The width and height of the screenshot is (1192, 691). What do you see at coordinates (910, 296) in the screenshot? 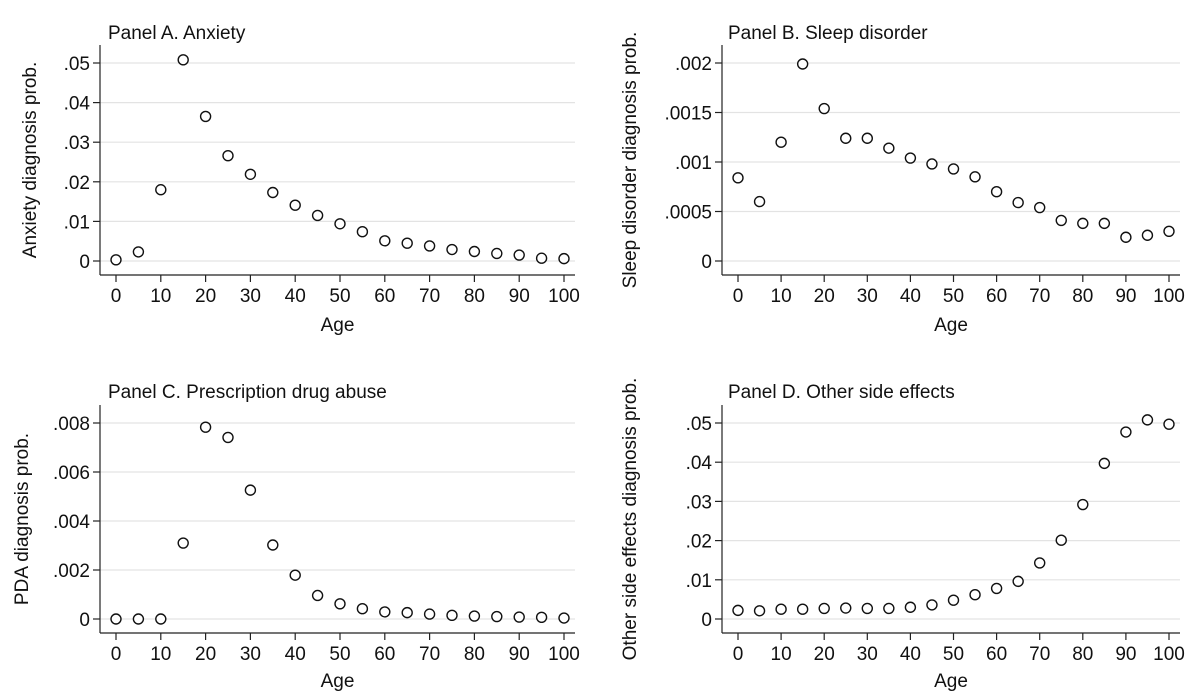
I see `x-tick-label: 40` at bounding box center [910, 296].